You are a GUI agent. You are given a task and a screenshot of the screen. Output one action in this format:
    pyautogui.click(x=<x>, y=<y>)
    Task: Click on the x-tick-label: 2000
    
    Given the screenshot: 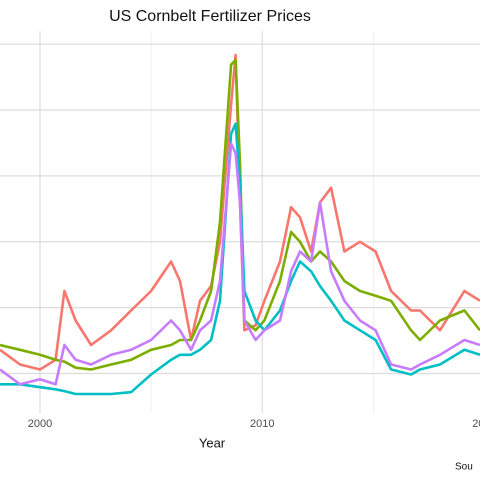 What is the action you would take?
    pyautogui.click(x=40, y=424)
    